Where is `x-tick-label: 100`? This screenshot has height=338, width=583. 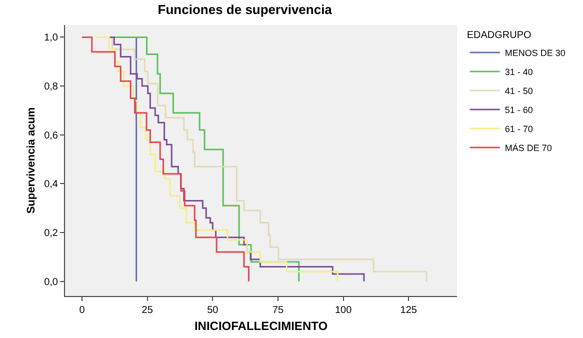 x-tick-label: 100 is located at coordinates (343, 310).